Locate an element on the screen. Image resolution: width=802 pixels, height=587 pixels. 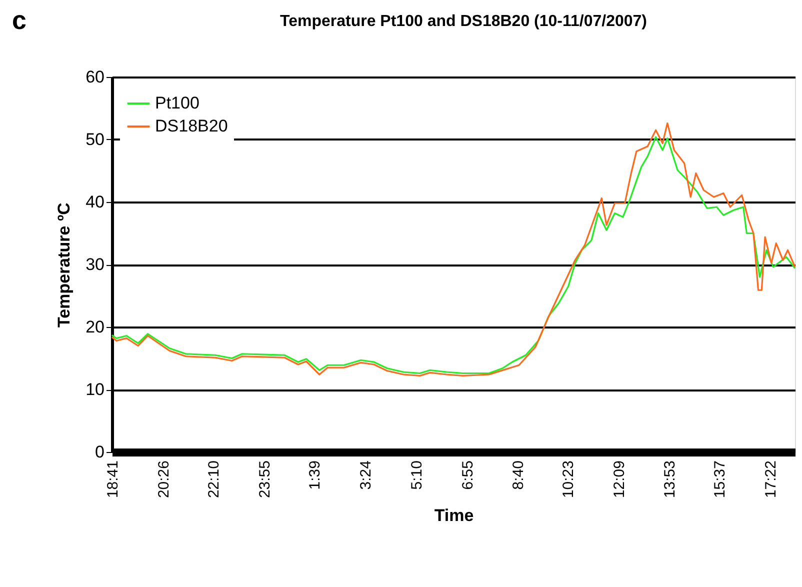
y-tick-label: 40 is located at coordinates (95, 202).